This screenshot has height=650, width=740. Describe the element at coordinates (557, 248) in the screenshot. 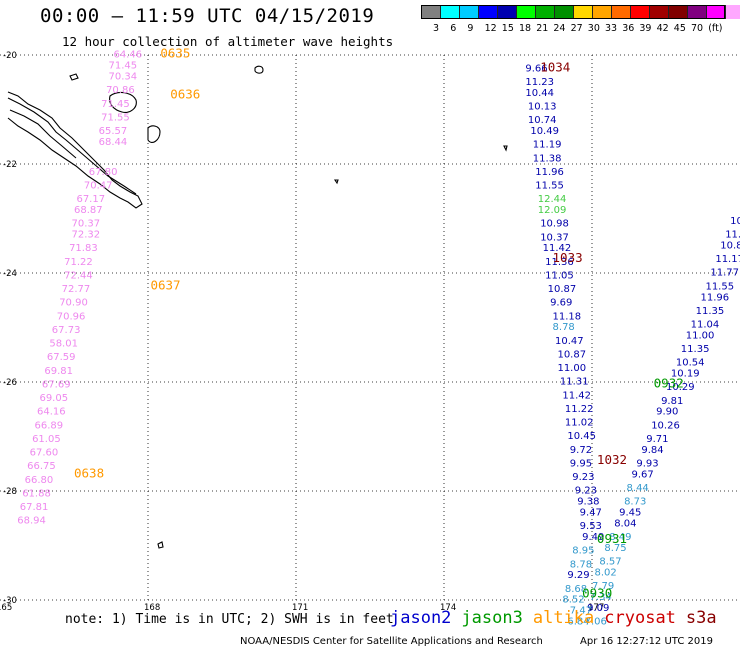

I see `s3a-obs-14: 11.42` at that location.